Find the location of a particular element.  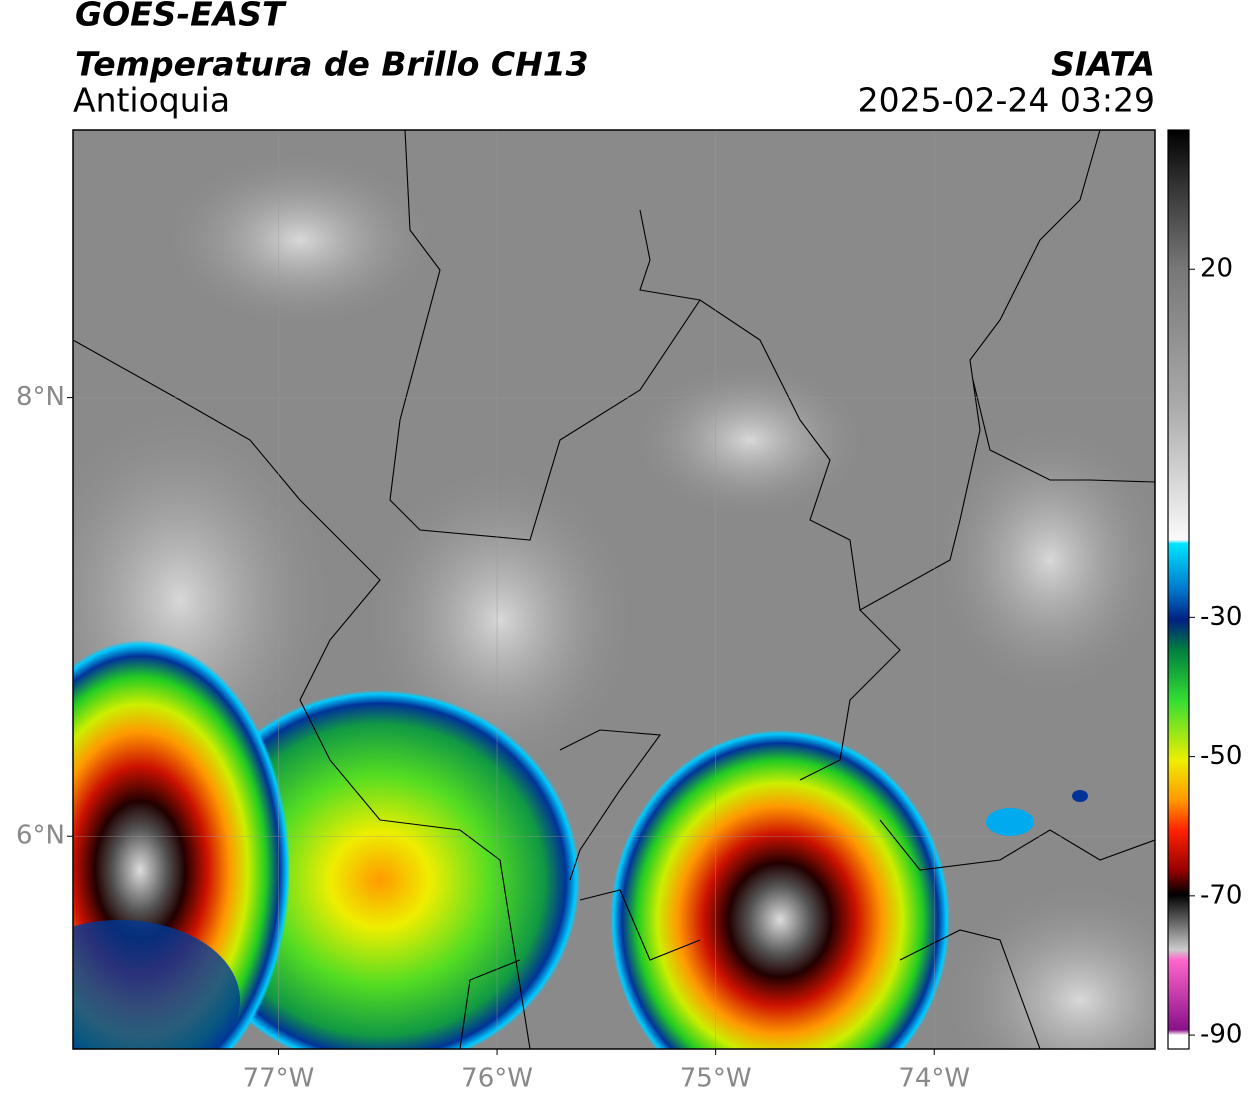

colorbar-tick-label: -70 is located at coordinates (1221, 895).